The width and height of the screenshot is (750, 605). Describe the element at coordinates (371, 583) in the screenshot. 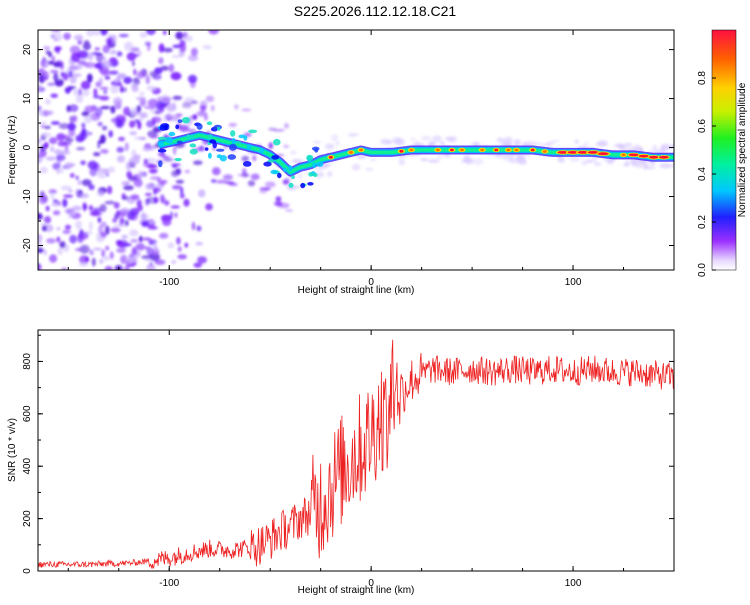

I see `snr-xtick-label: 0` at that location.